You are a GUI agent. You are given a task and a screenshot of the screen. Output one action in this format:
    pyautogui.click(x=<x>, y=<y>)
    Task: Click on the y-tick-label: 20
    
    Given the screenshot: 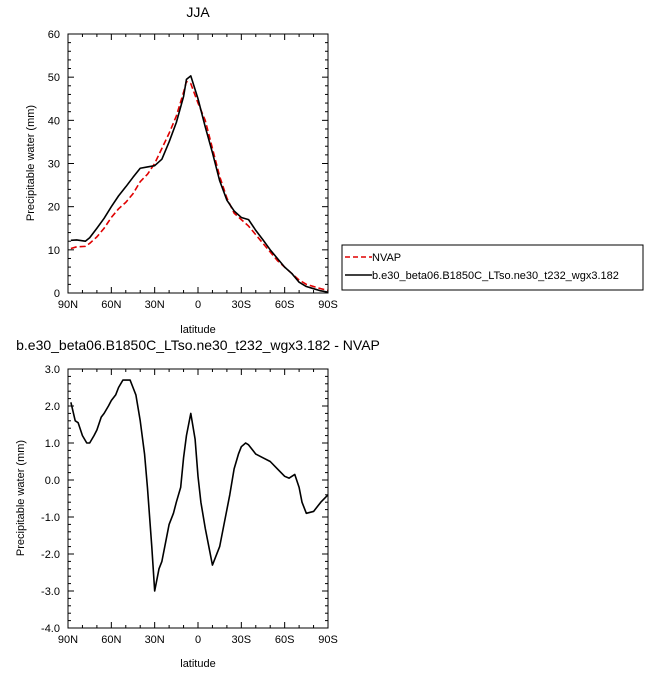 What is the action you would take?
    pyautogui.click(x=54, y=208)
    